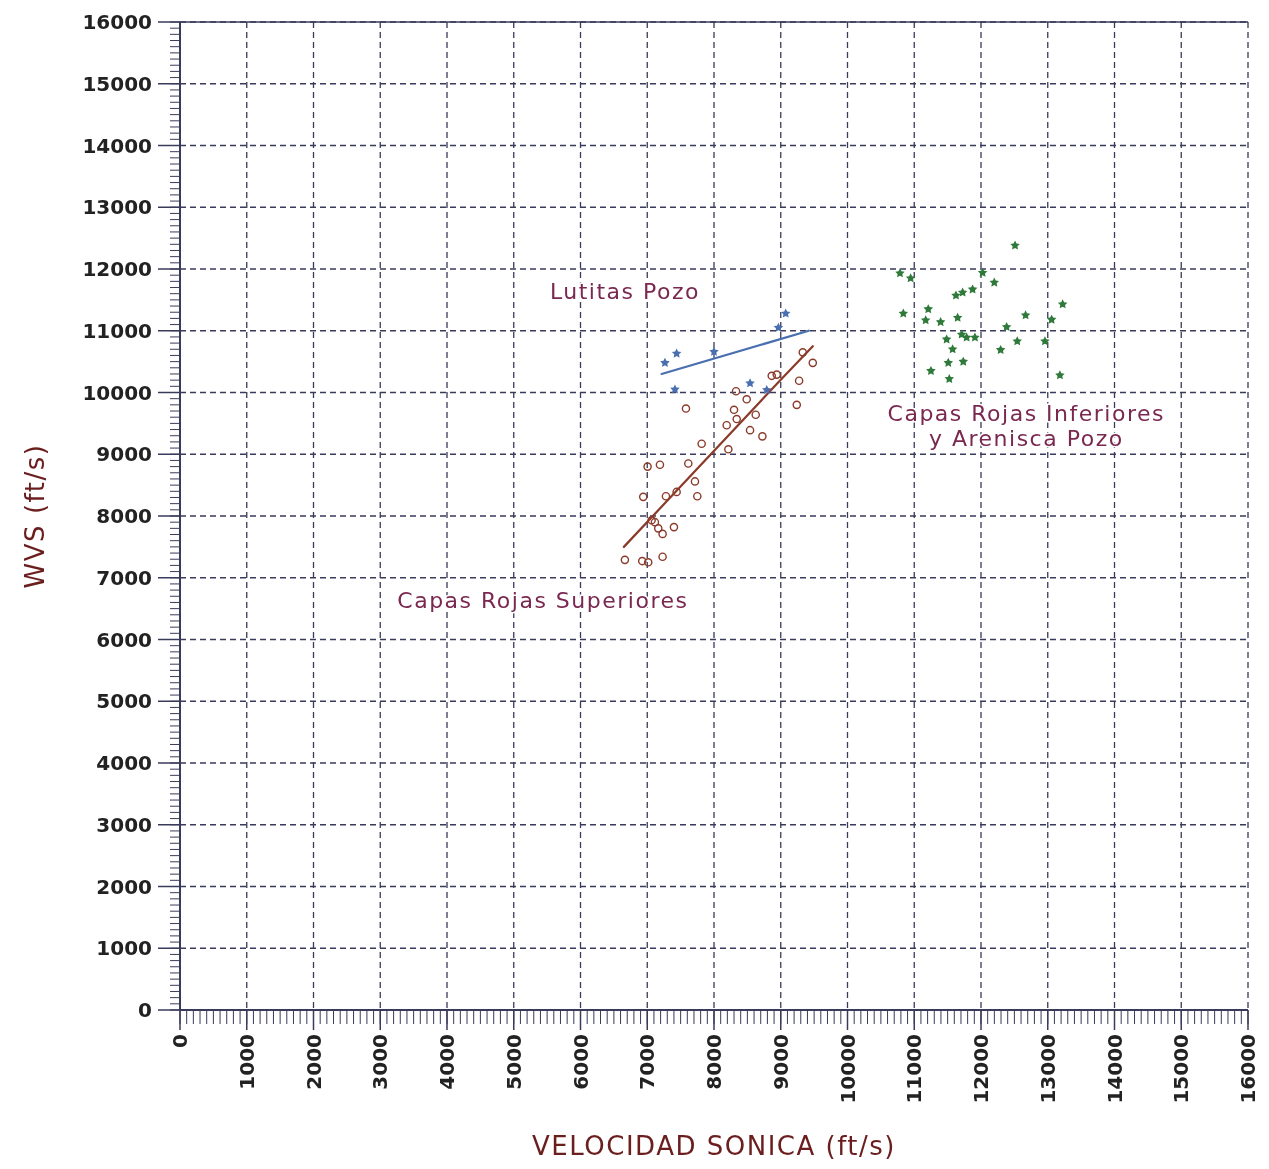 This screenshot has width=1269, height=1169. I want to click on x-tick-label: 6000, so click(580, 1062).